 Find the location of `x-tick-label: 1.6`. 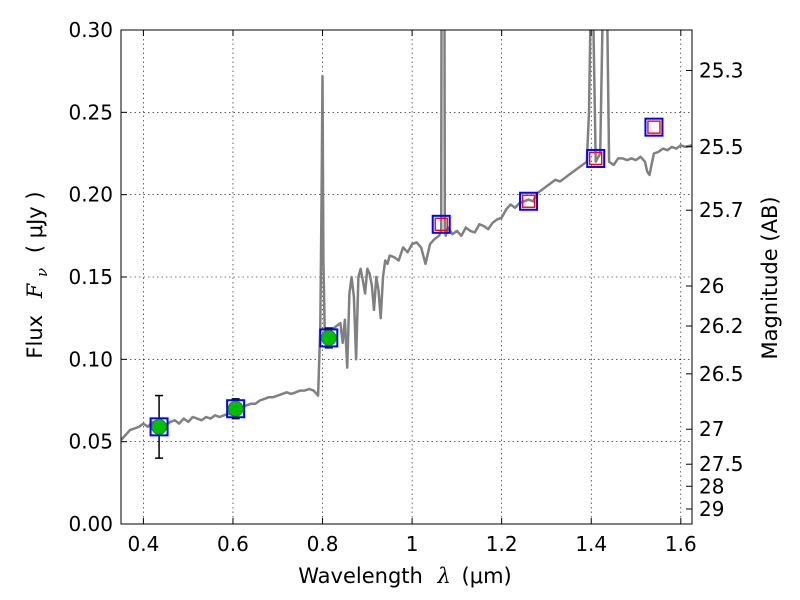

x-tick-label: 1.6 is located at coordinates (681, 544).